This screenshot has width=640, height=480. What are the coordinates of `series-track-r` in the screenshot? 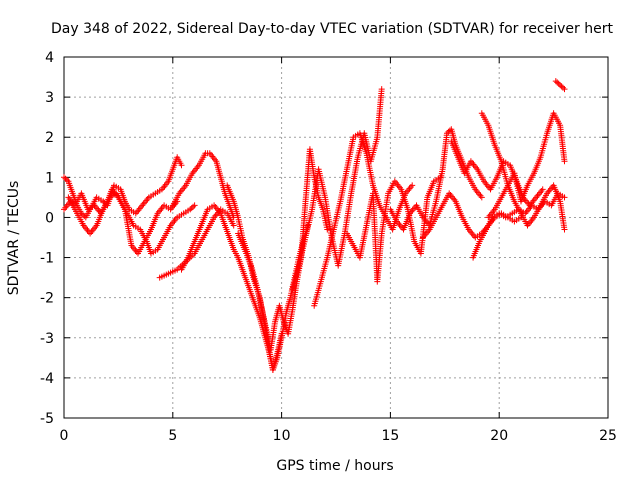 It's located at (560, 85).